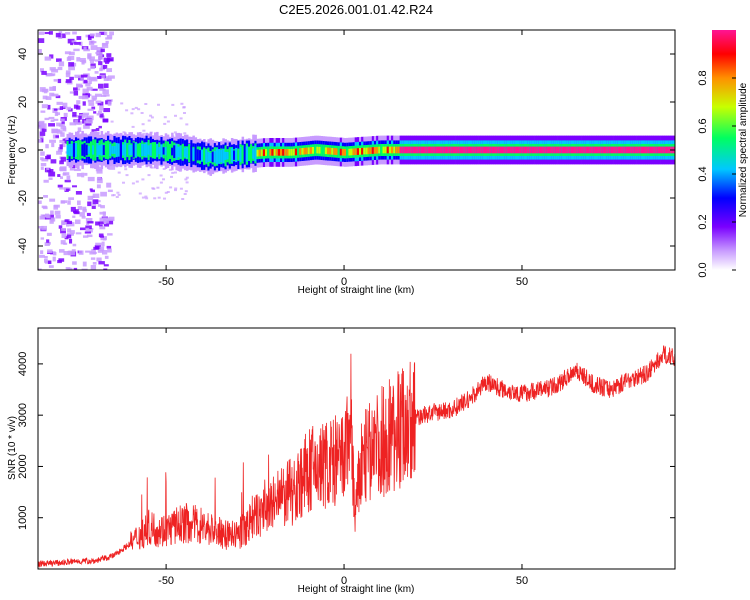  What do you see at coordinates (12, 448) in the screenshot?
I see `snr-y-label: SNR (10 * v/v)` at bounding box center [12, 448].